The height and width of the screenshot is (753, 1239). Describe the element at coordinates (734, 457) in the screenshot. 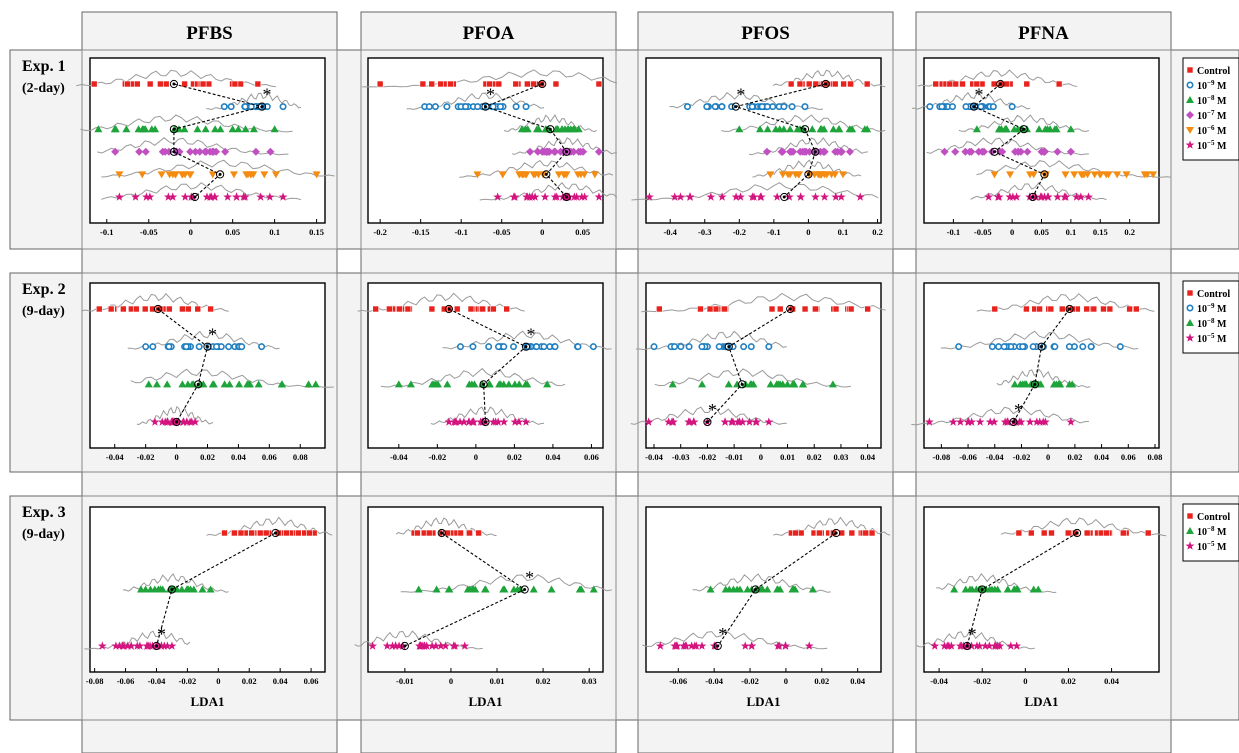

I see `x-tick-label: -0.01` at that location.